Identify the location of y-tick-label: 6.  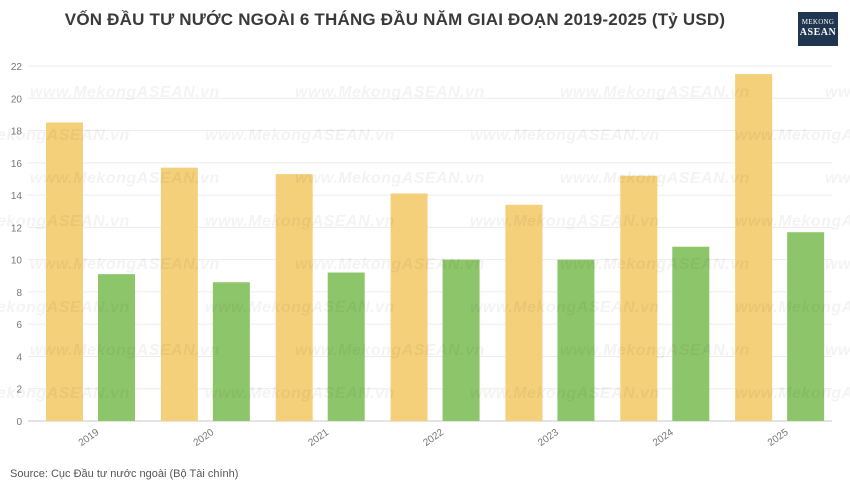
(19, 325).